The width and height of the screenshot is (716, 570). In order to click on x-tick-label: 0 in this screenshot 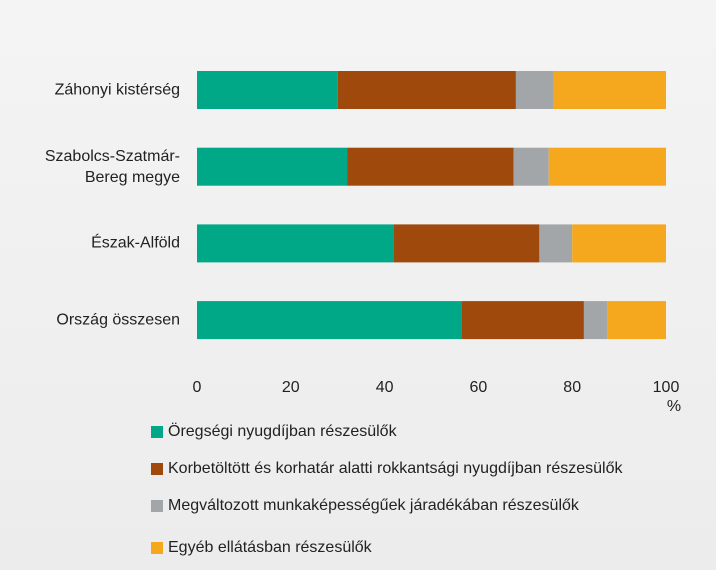, I will do `click(197, 387)`.